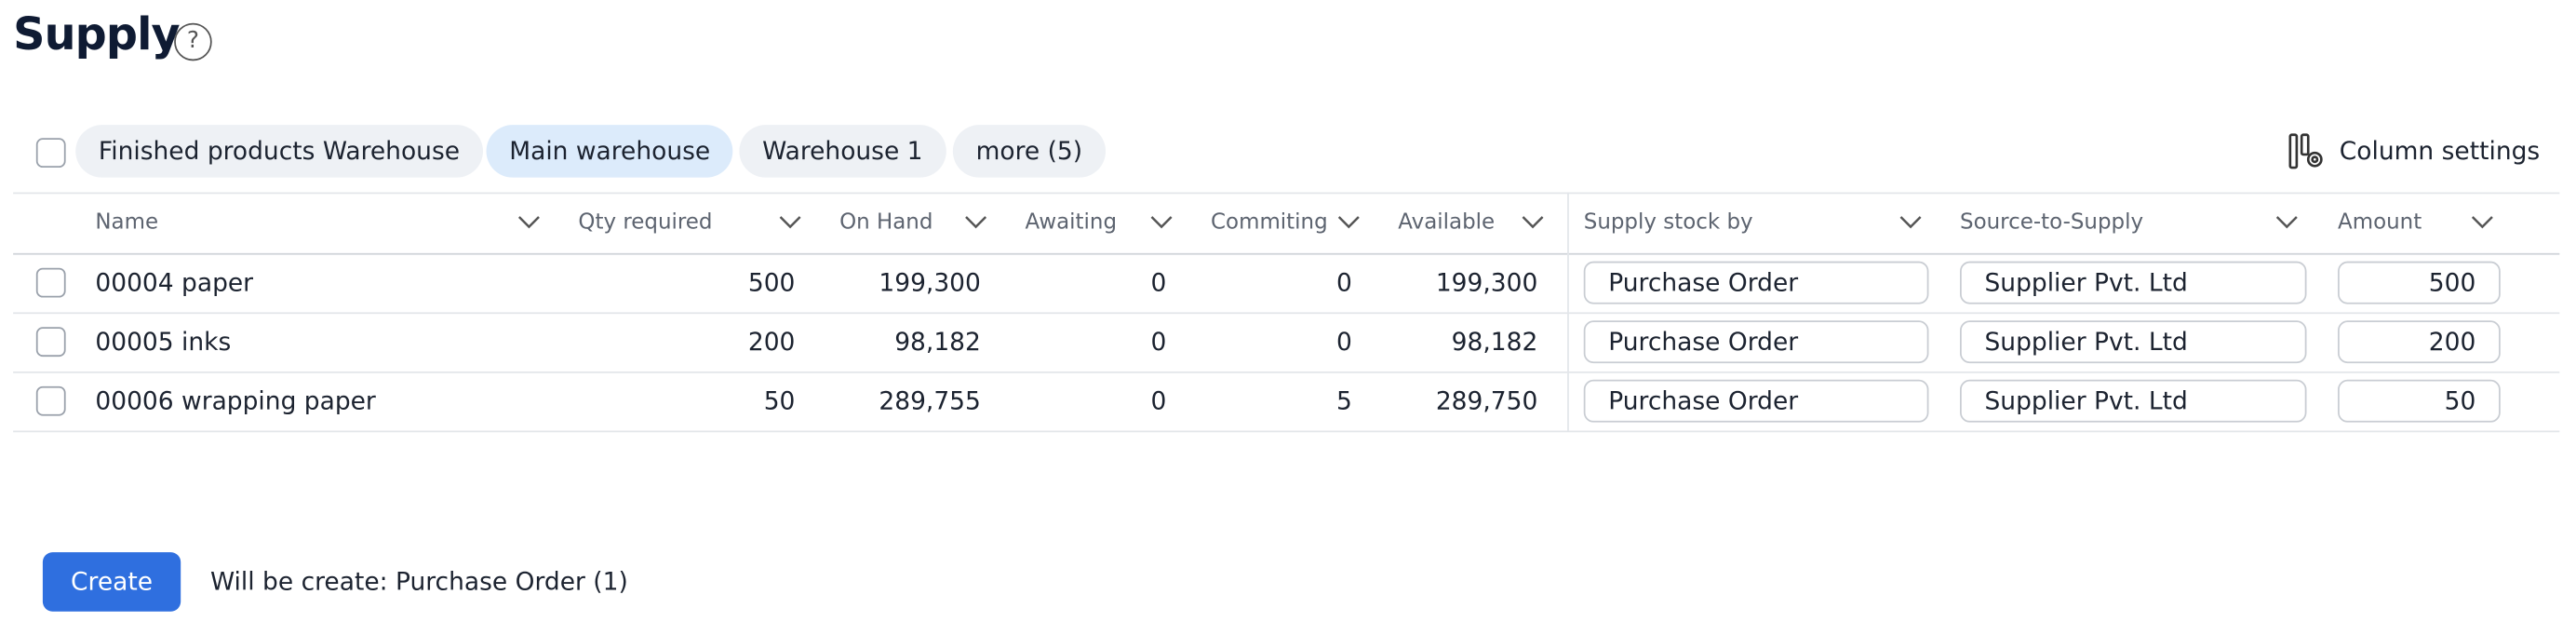  I want to click on filter-chip: Warehouse 1, so click(842, 151).